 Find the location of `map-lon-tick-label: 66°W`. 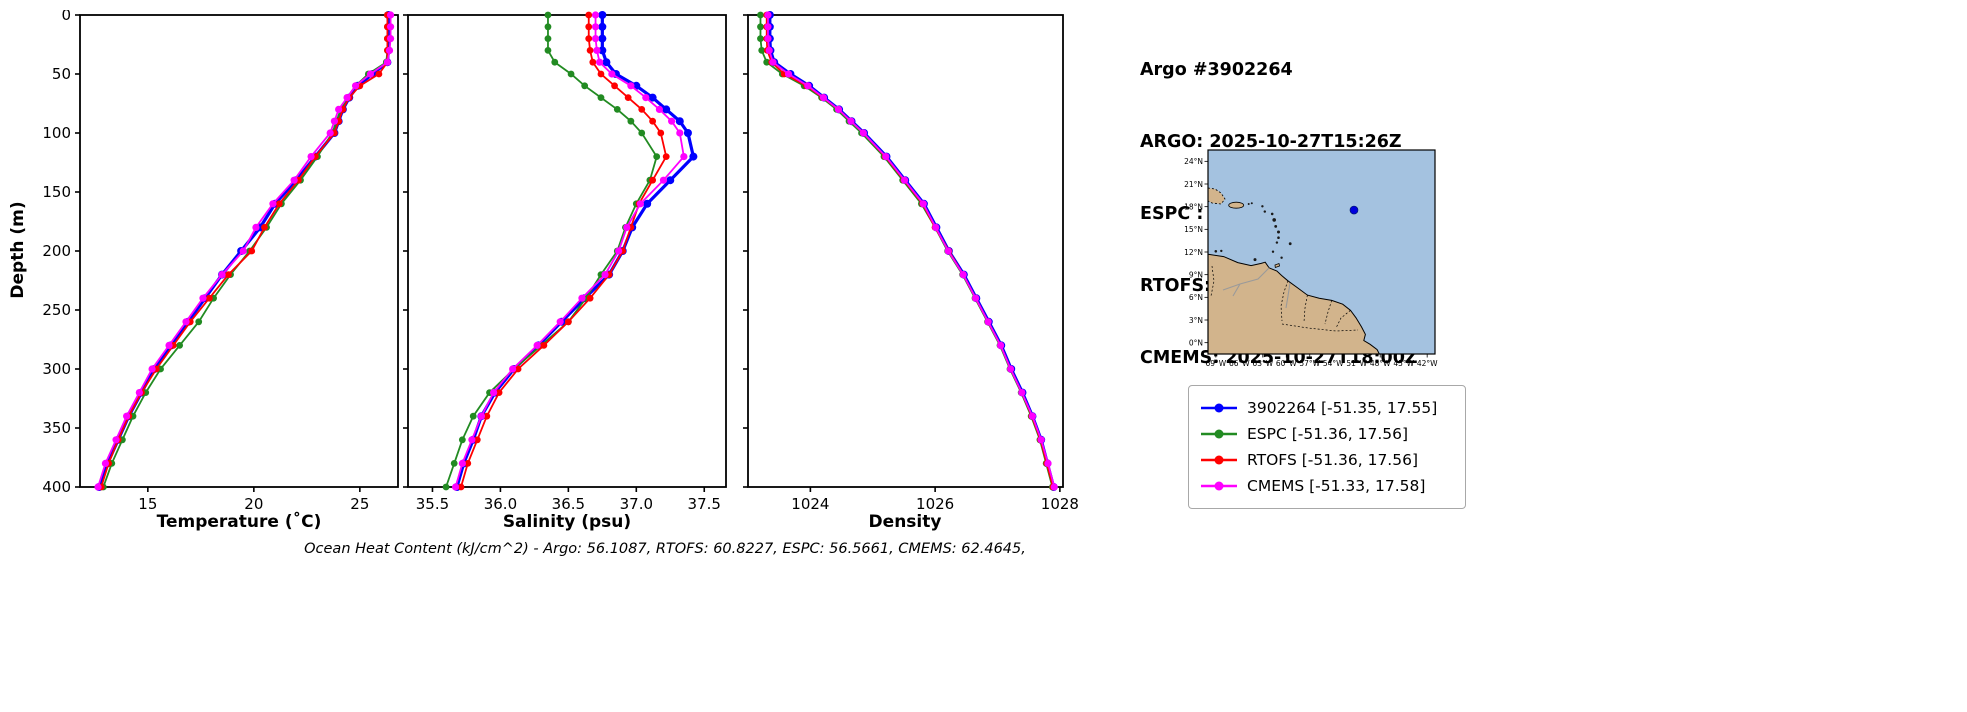

map-lon-tick-label: 66°W is located at coordinates (1239, 363).